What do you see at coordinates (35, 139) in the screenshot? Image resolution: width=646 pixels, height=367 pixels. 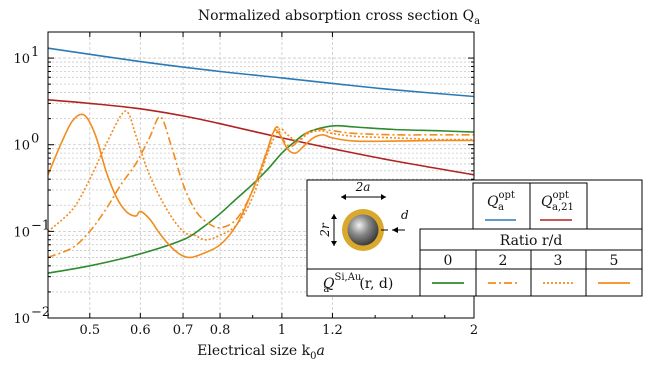 I see `y-tick-exponent: 0` at bounding box center [35, 139].